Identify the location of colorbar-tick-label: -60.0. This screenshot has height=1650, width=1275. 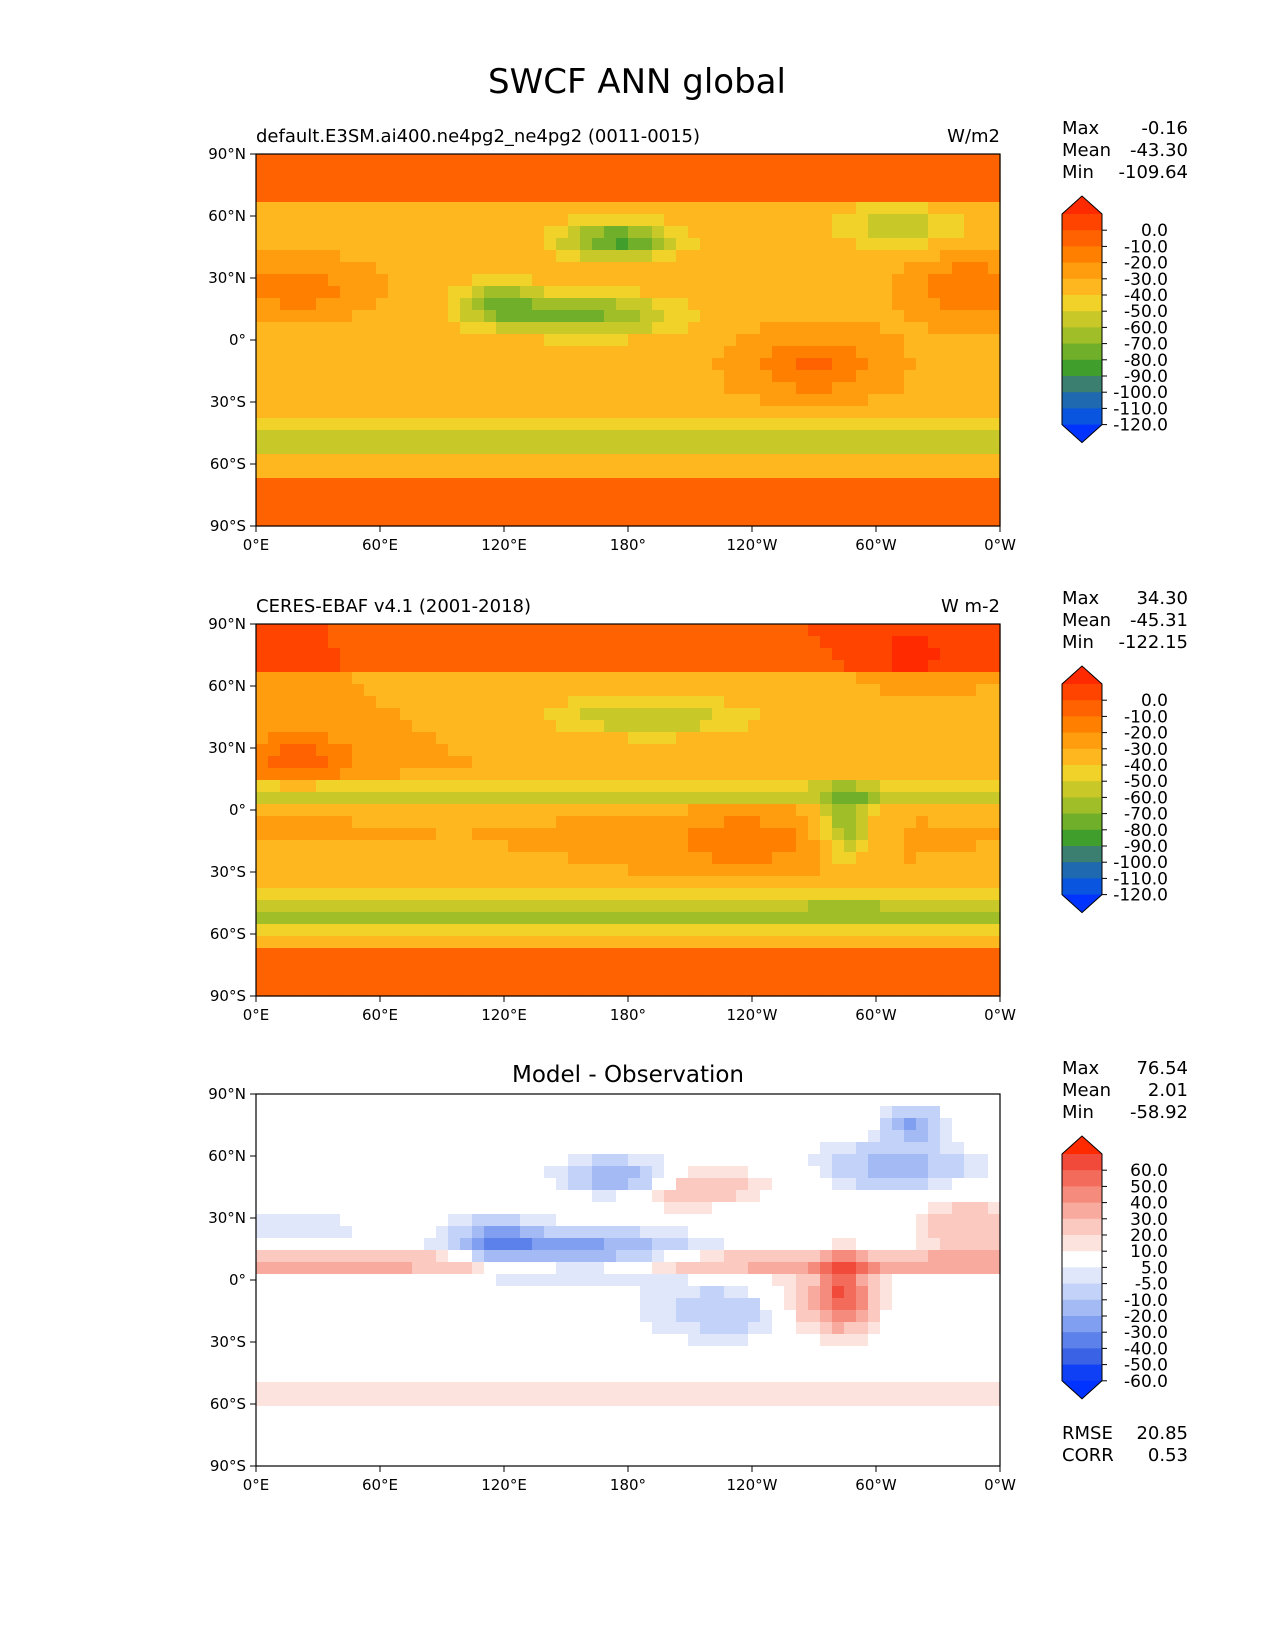
(1146, 328).